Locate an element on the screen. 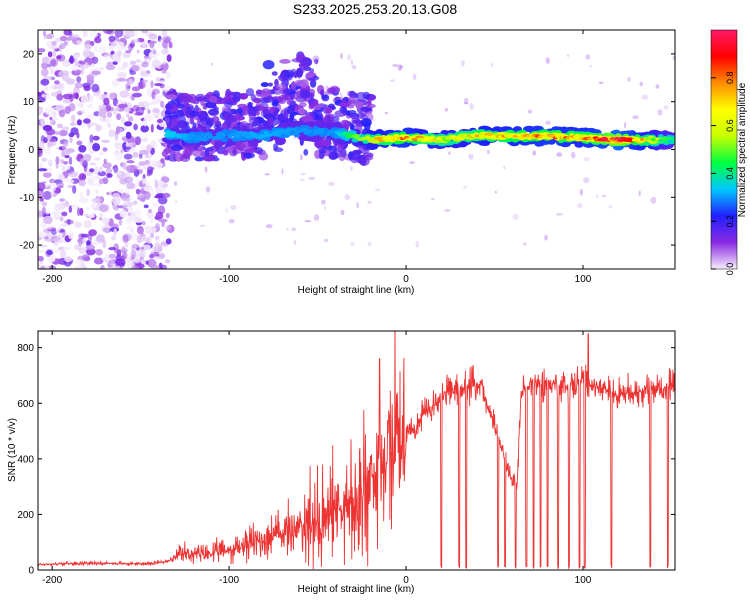  x-tick-label: 0 is located at coordinates (406, 279).